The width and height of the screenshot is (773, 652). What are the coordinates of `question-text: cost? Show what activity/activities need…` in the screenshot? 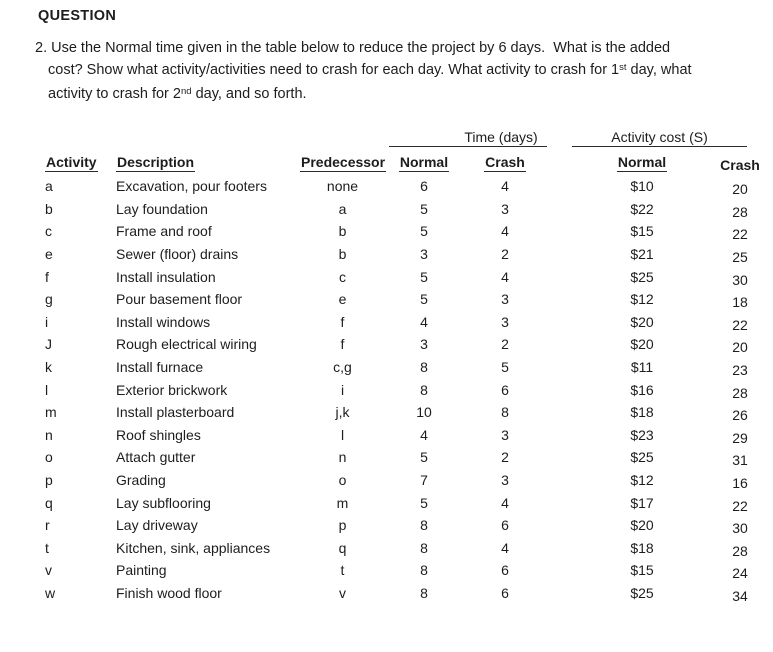 It's located at (334, 70).